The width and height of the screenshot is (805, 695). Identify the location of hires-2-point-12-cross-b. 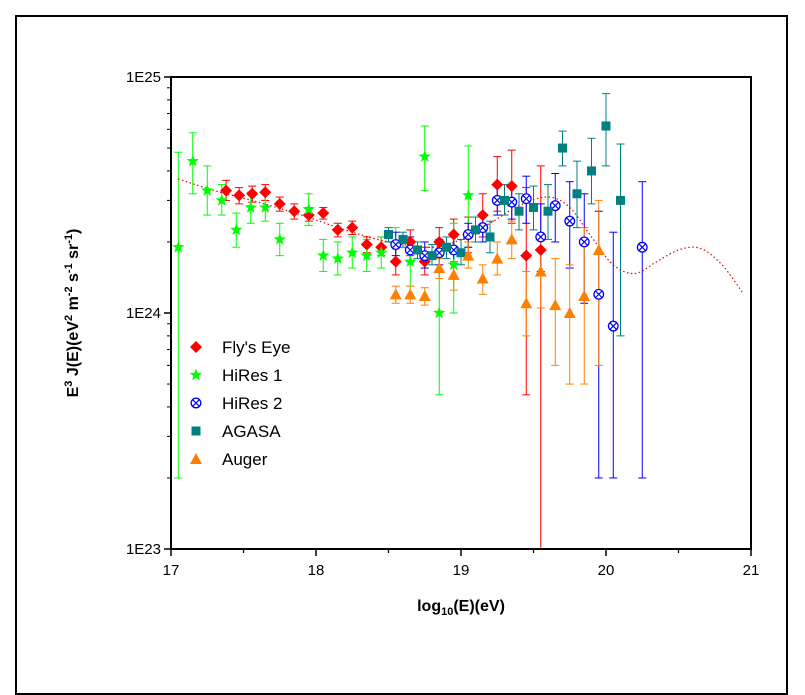
(570, 221).